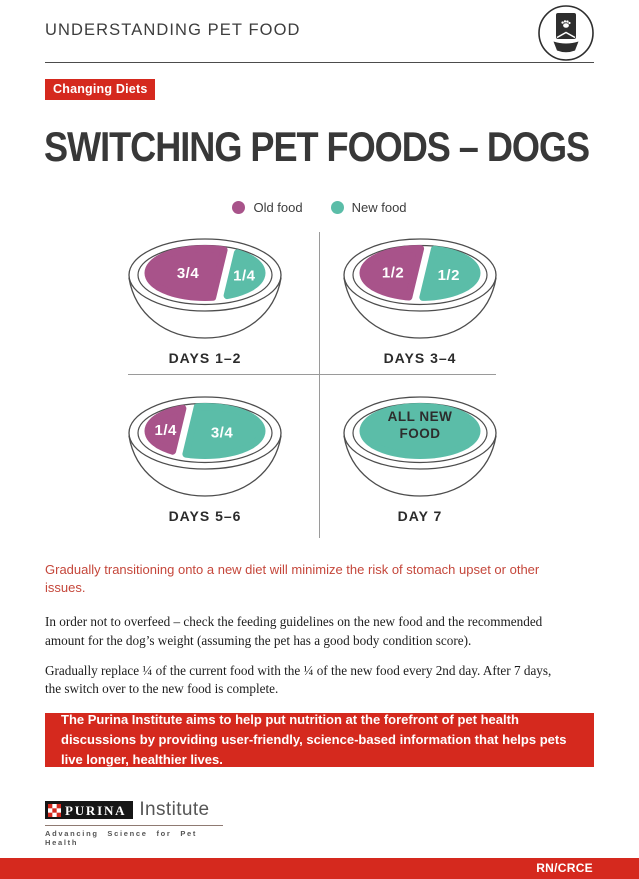 The image size is (639, 879). I want to click on bowl-diagram-day-7: ALL NEW FOOD, so click(420, 446).